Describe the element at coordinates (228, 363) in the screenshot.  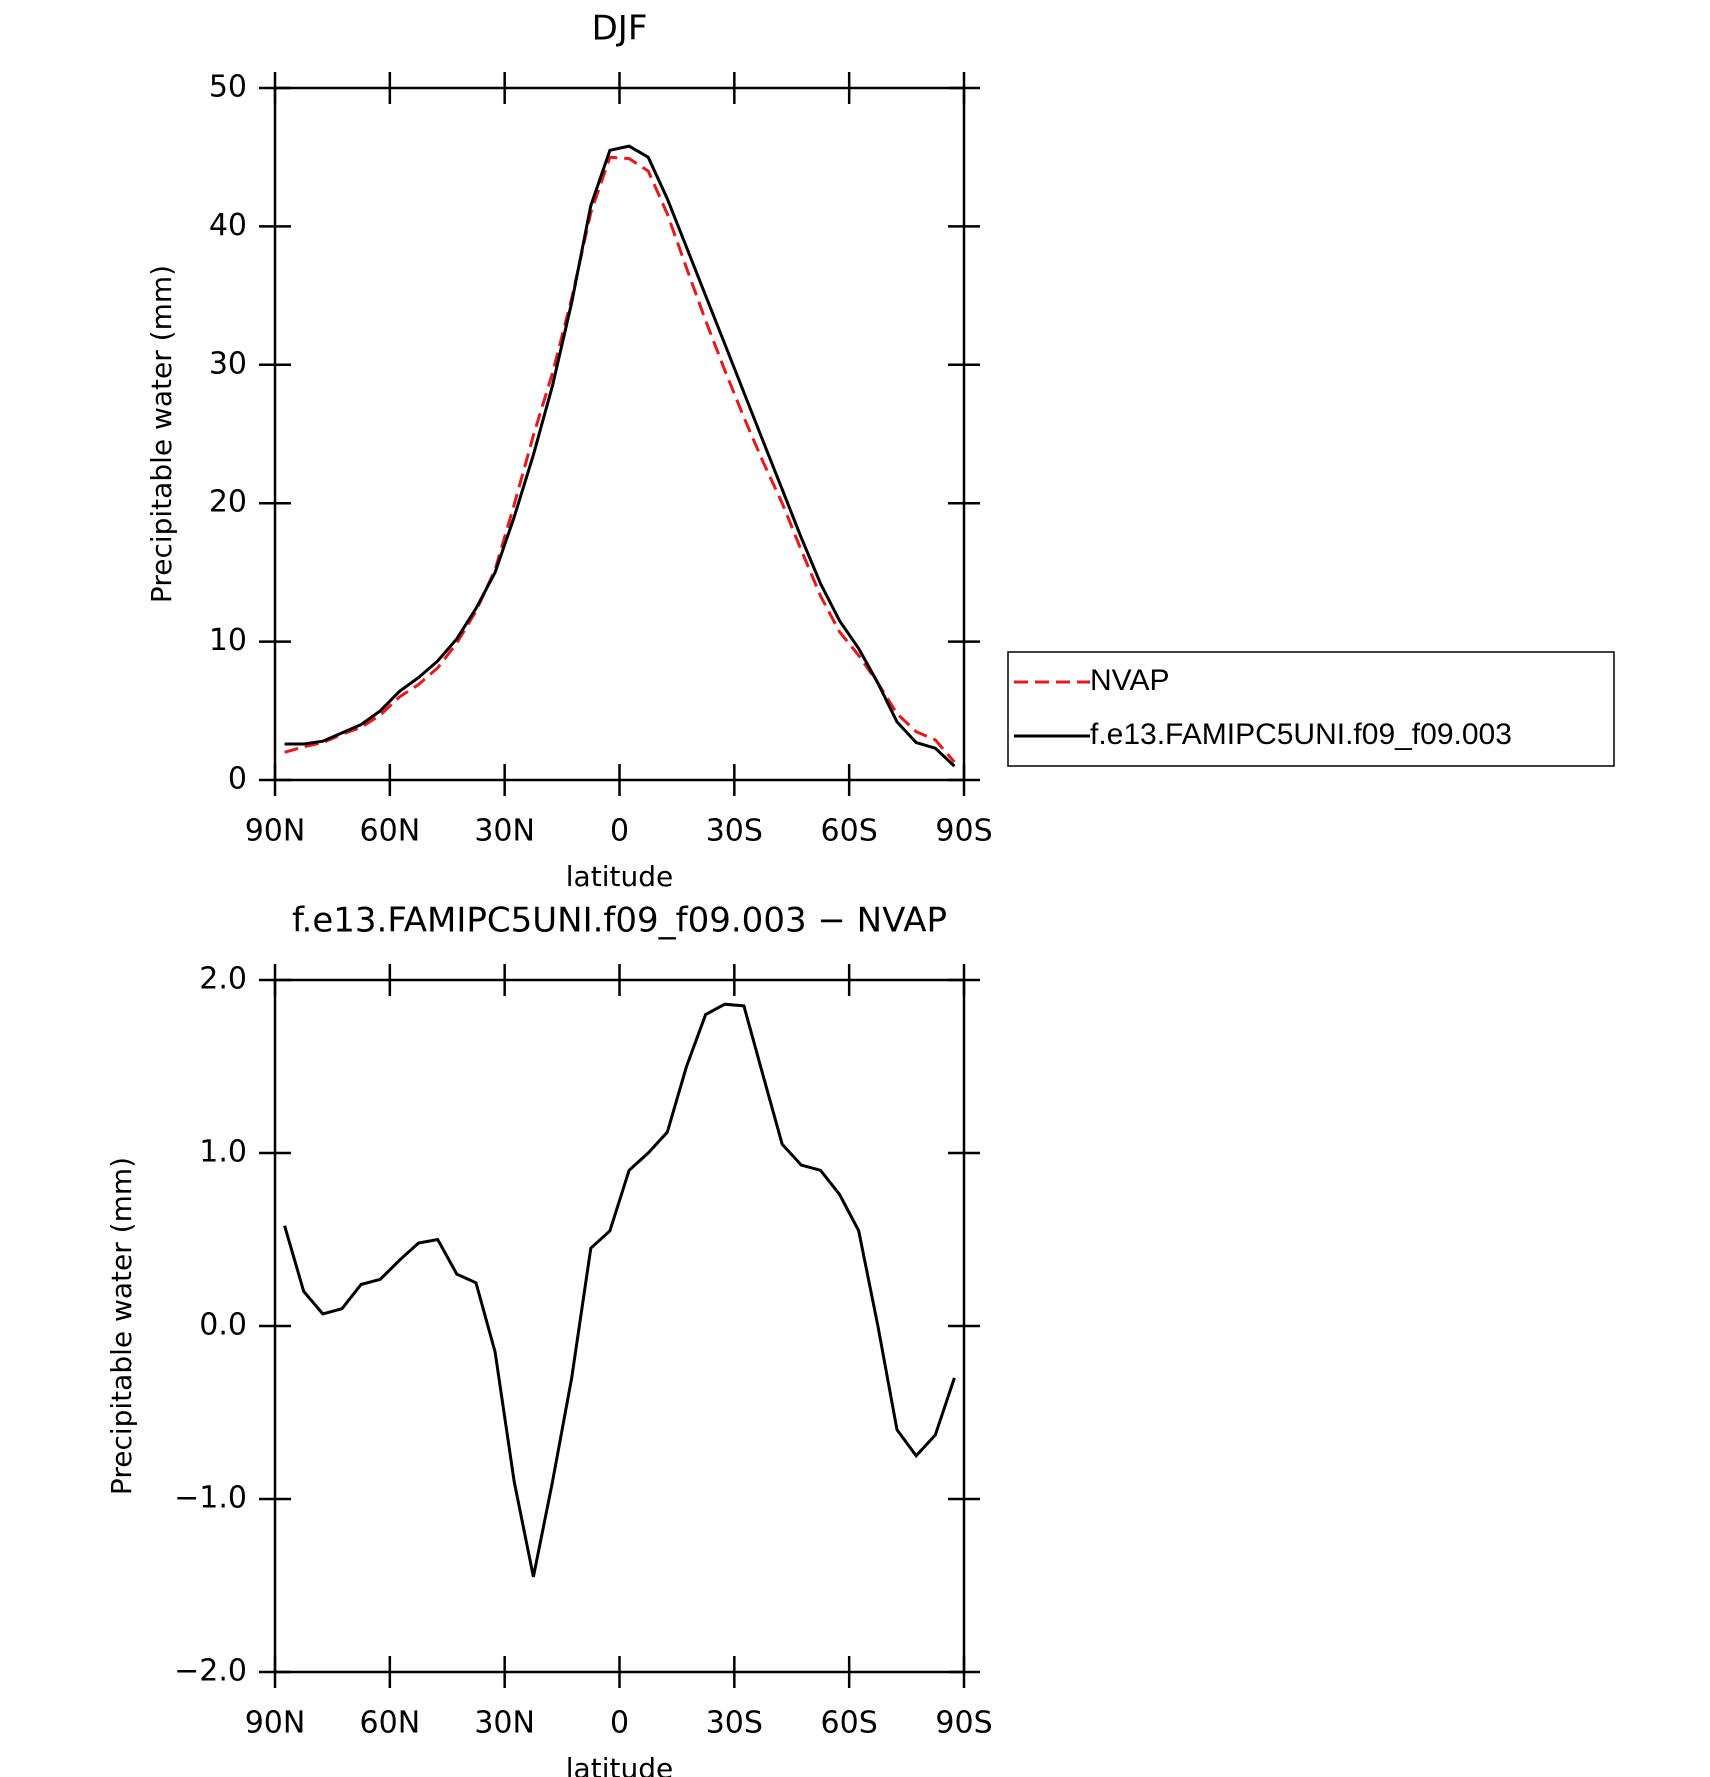
I see `y-tick-label: 30` at that location.